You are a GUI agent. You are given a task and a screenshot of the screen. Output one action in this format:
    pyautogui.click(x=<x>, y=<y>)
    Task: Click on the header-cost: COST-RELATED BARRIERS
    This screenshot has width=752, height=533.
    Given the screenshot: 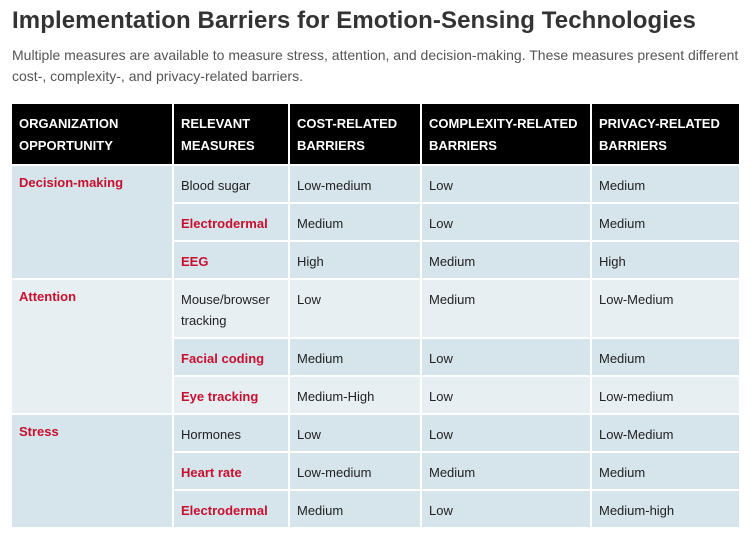 What is the action you would take?
    pyautogui.click(x=354, y=134)
    